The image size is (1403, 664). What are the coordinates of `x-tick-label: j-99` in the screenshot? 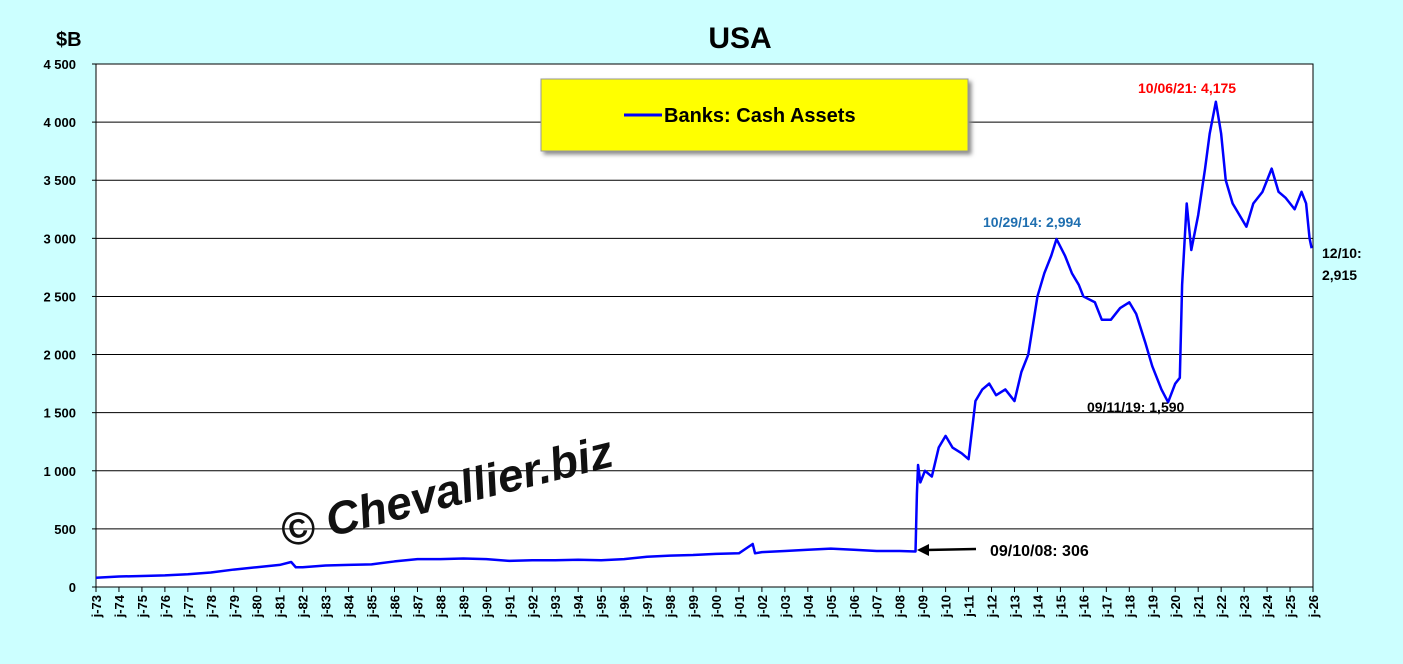 It's located at (693, 606).